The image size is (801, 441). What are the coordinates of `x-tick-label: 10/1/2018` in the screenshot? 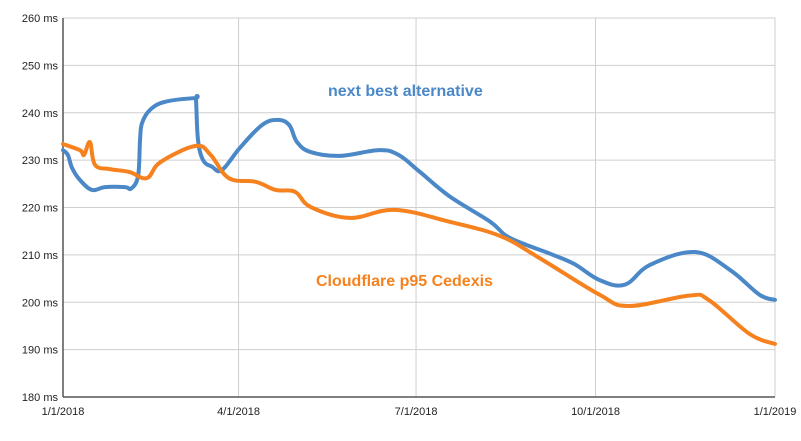 It's located at (595, 412).